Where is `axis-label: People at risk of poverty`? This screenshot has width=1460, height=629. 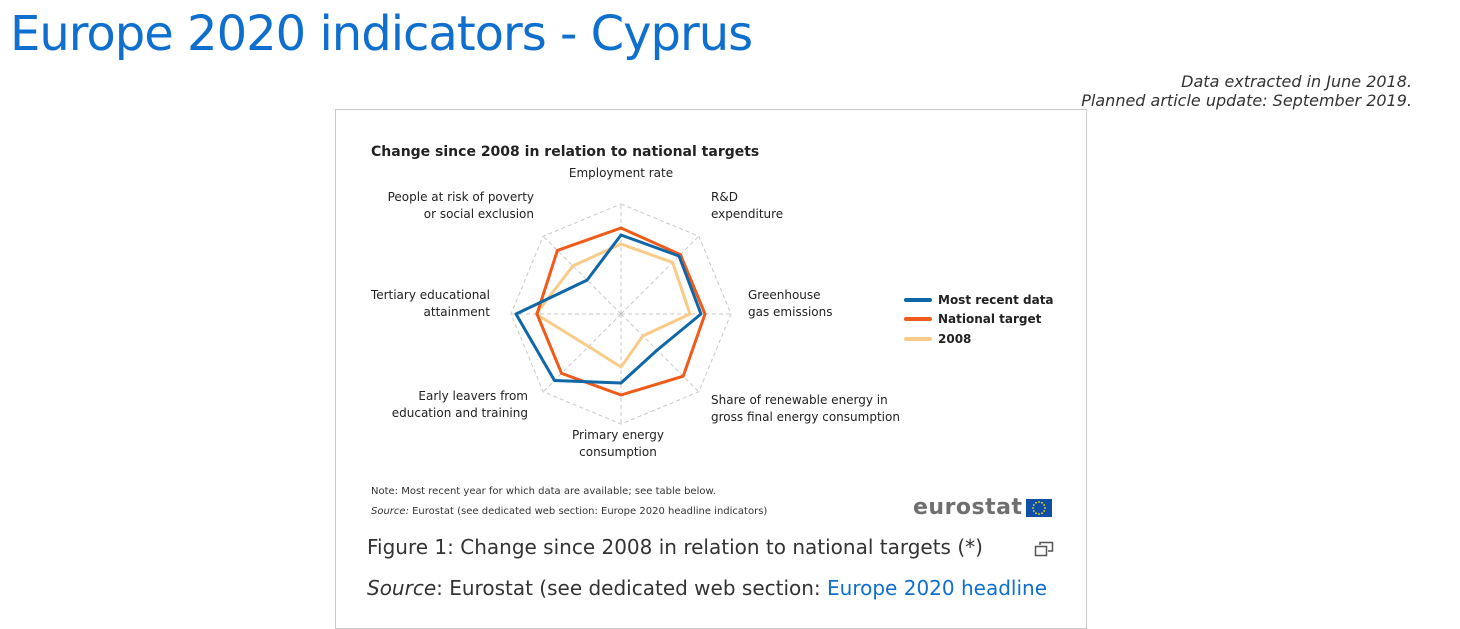 axis-label: People at risk of poverty is located at coordinates (461, 197).